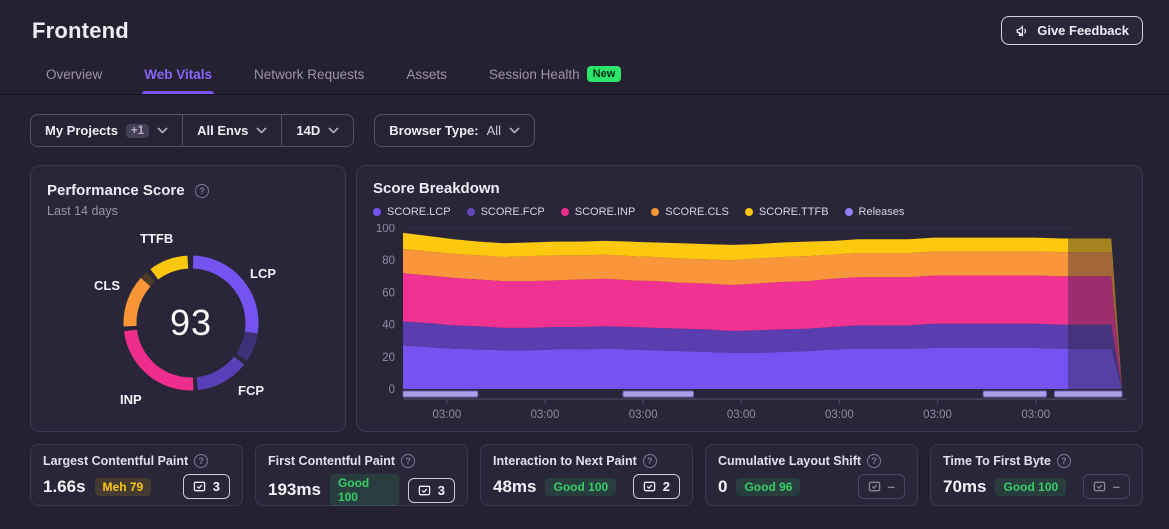 This screenshot has width=1169, height=529. I want to click on project-count-badge: +1, so click(137, 130).